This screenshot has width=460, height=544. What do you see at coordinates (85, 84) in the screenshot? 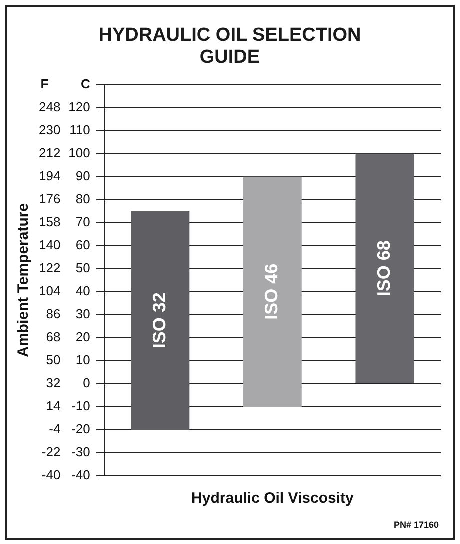
I see `text: C` at bounding box center [85, 84].